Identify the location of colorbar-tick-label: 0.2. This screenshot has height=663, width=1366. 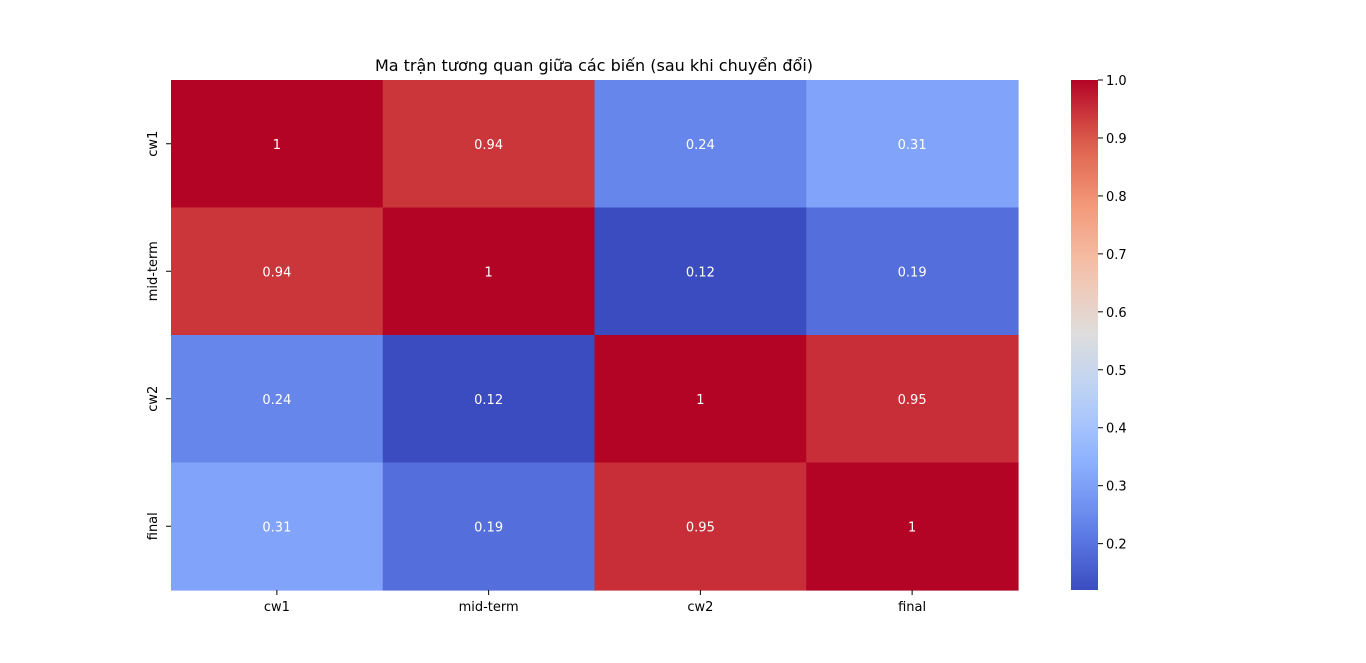
(1116, 545).